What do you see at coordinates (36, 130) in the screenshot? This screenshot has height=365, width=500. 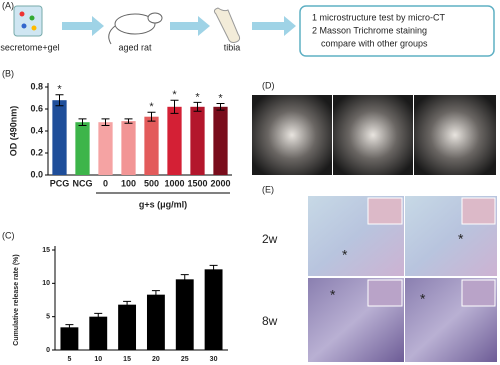 I see `y-tick-label: 0.4` at bounding box center [36, 130].